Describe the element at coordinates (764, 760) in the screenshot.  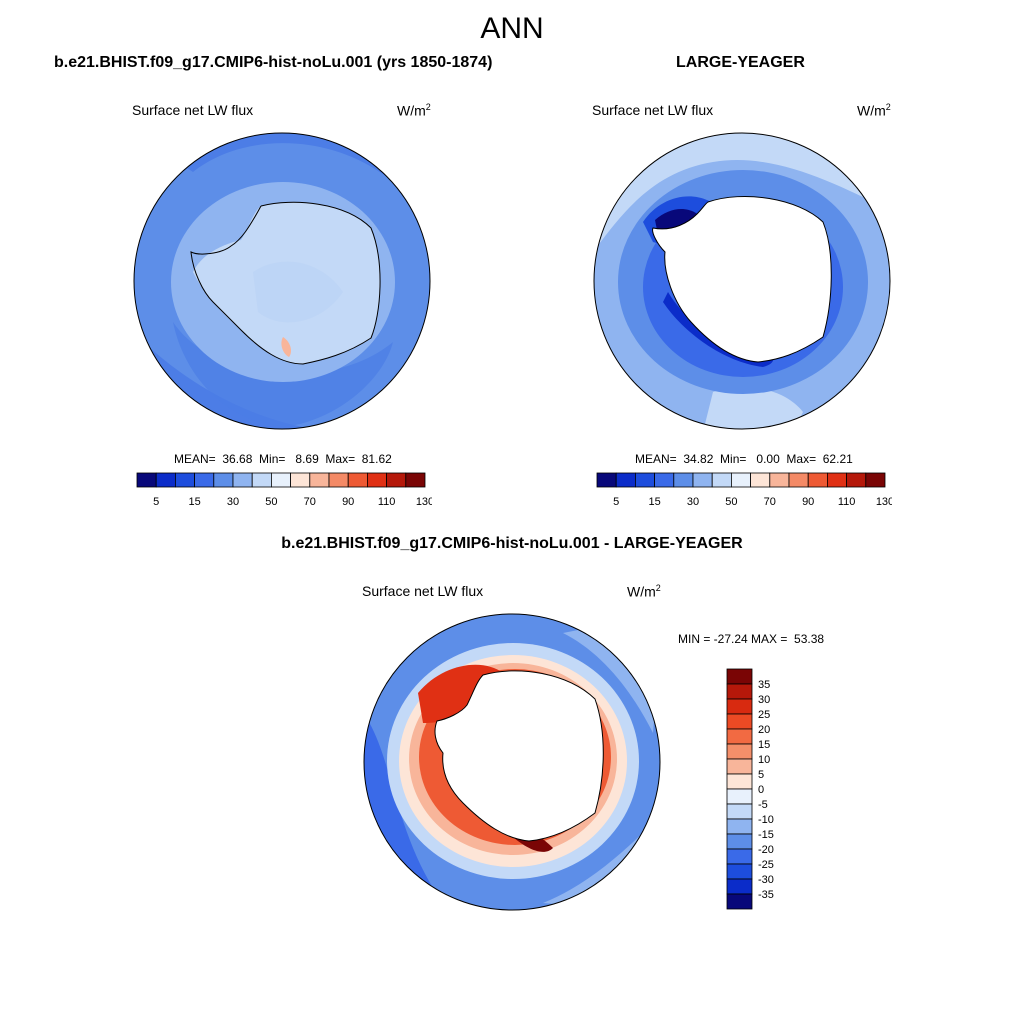
I see `panel3-colorbar-label: 10` at that location.